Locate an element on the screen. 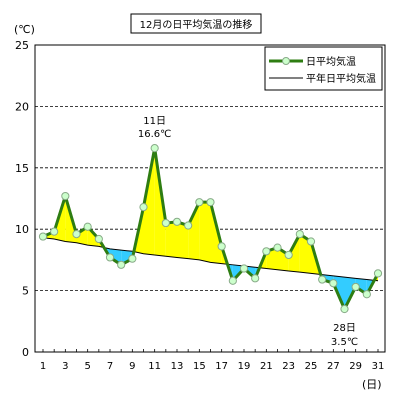 This screenshot has height=400, width=400. y-unit-label: (℃) is located at coordinates (24, 29).